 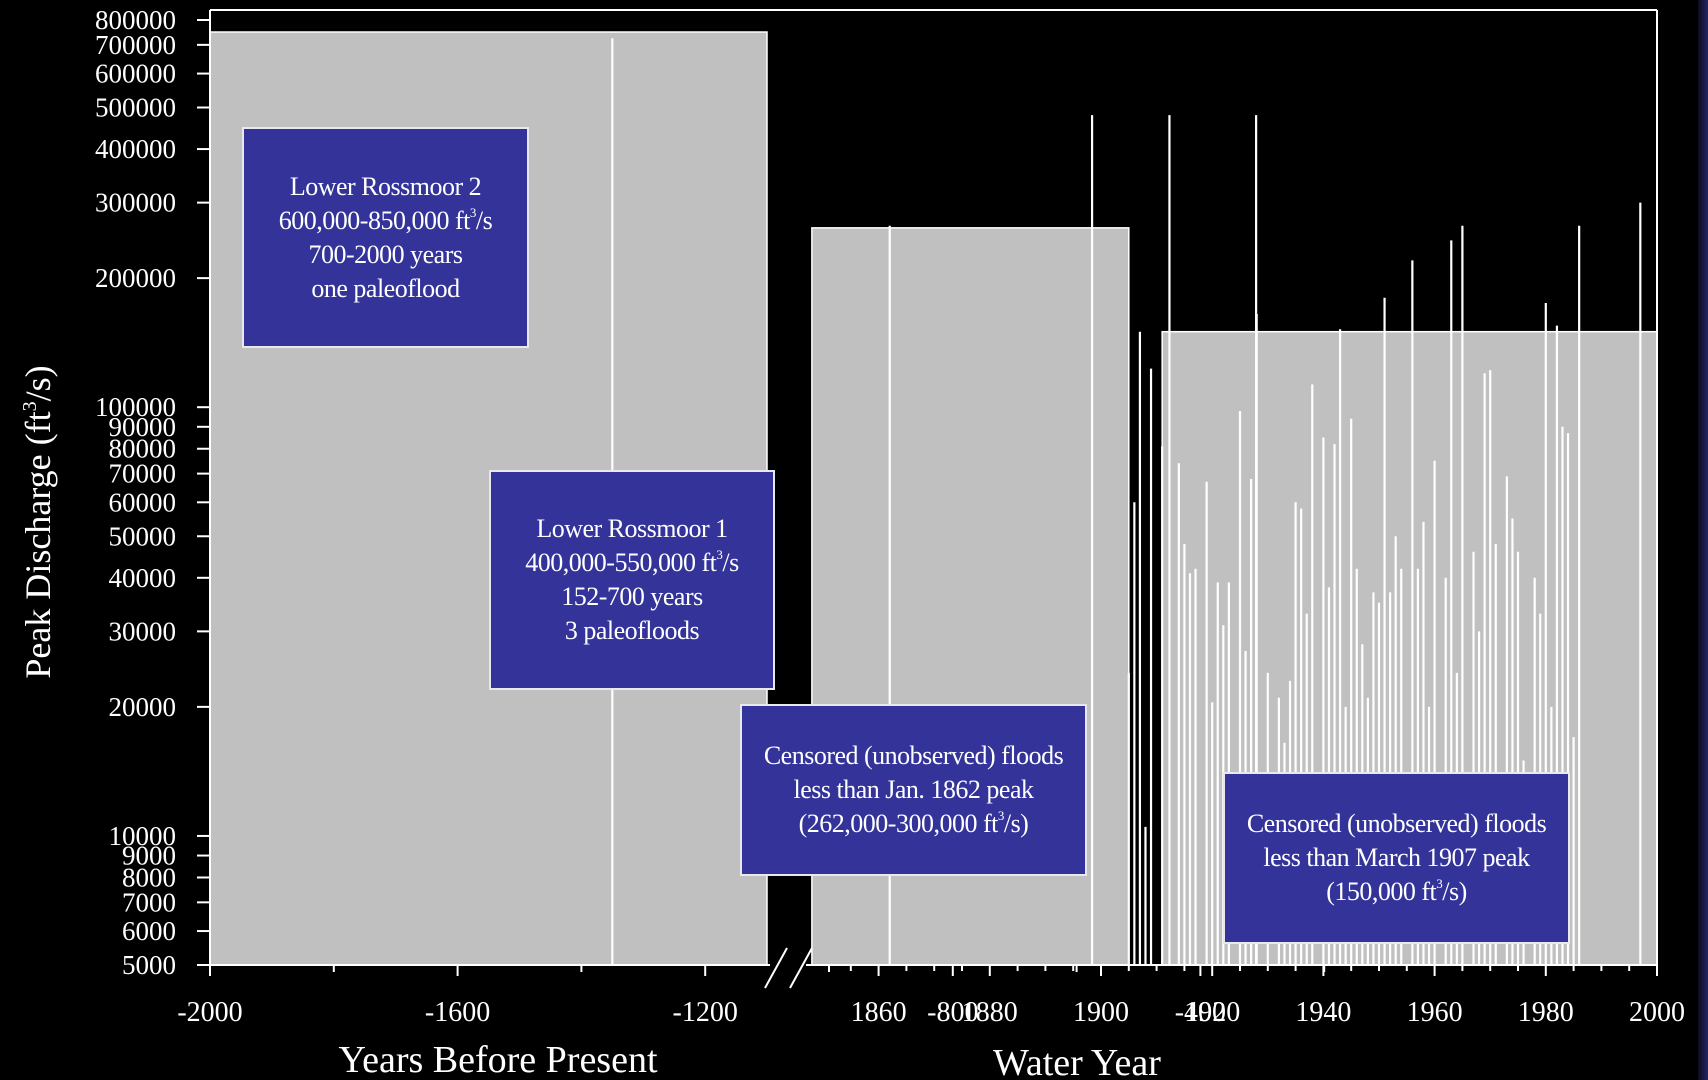 What do you see at coordinates (143, 536) in the screenshot?
I see `y-tick-label: 50000` at bounding box center [143, 536].